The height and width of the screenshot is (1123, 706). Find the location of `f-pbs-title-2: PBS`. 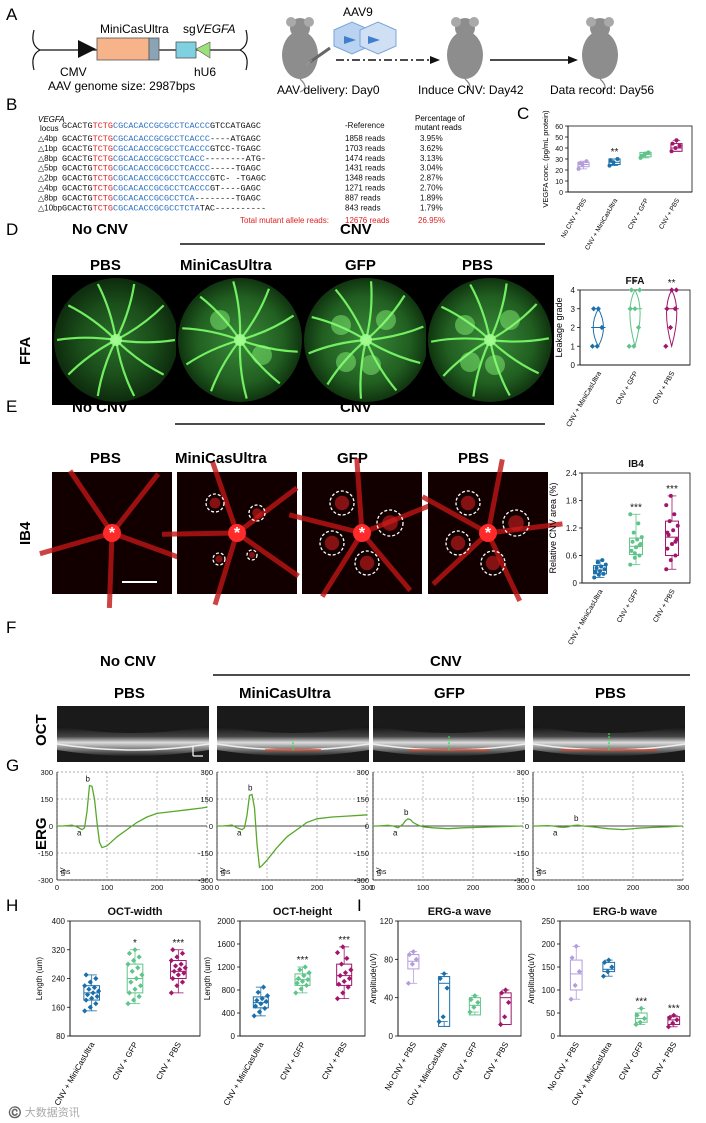

f-pbs-title-2: PBS is located at coordinates (610, 693).